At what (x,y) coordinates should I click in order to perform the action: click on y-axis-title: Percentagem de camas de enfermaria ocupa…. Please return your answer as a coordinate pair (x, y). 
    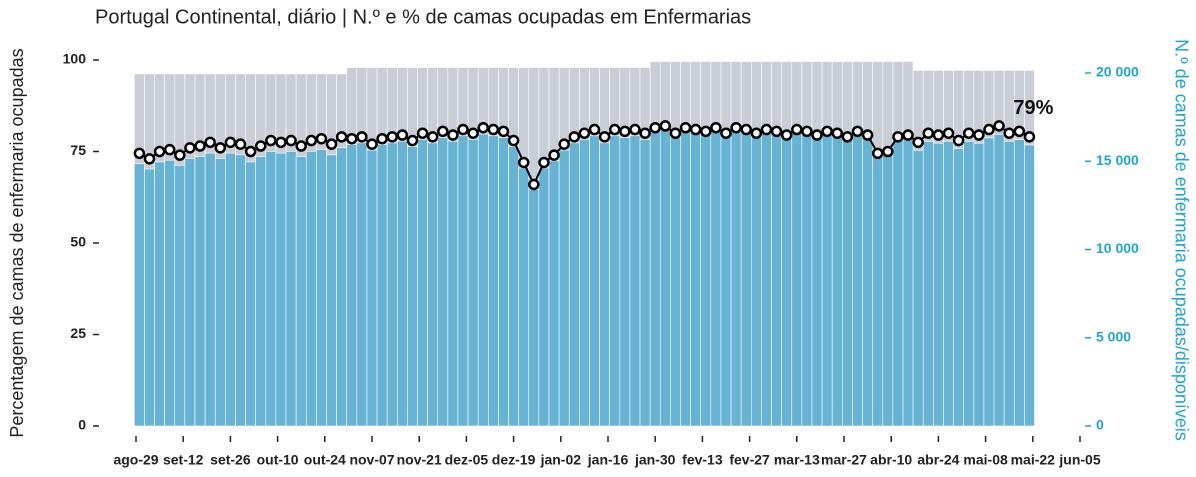
    Looking at the image, I should click on (17, 242).